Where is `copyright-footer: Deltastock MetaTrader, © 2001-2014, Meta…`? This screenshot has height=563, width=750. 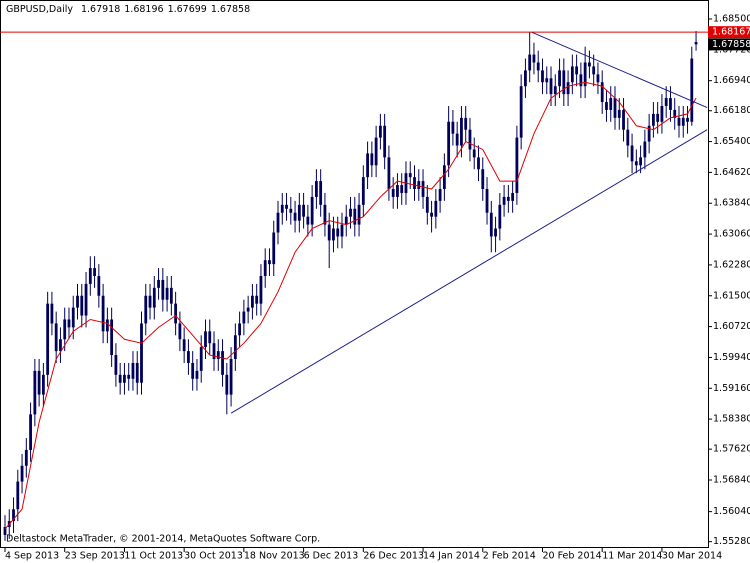
copyright-footer: Deltastock MetaTrader, © 2001-2014, Meta… is located at coordinates (163, 539).